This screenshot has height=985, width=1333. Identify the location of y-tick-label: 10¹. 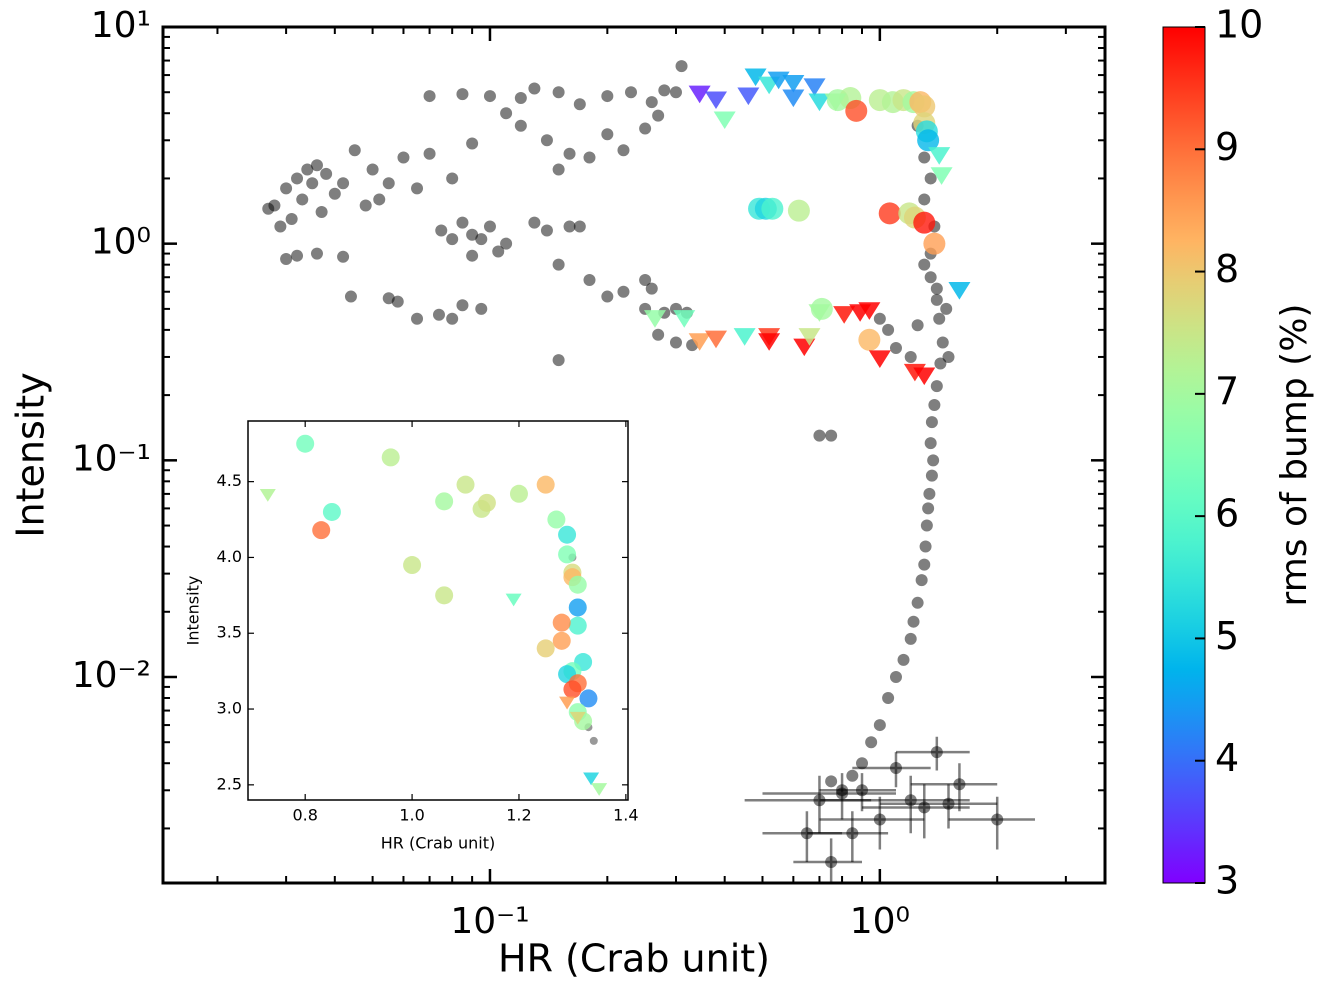
(121, 25).